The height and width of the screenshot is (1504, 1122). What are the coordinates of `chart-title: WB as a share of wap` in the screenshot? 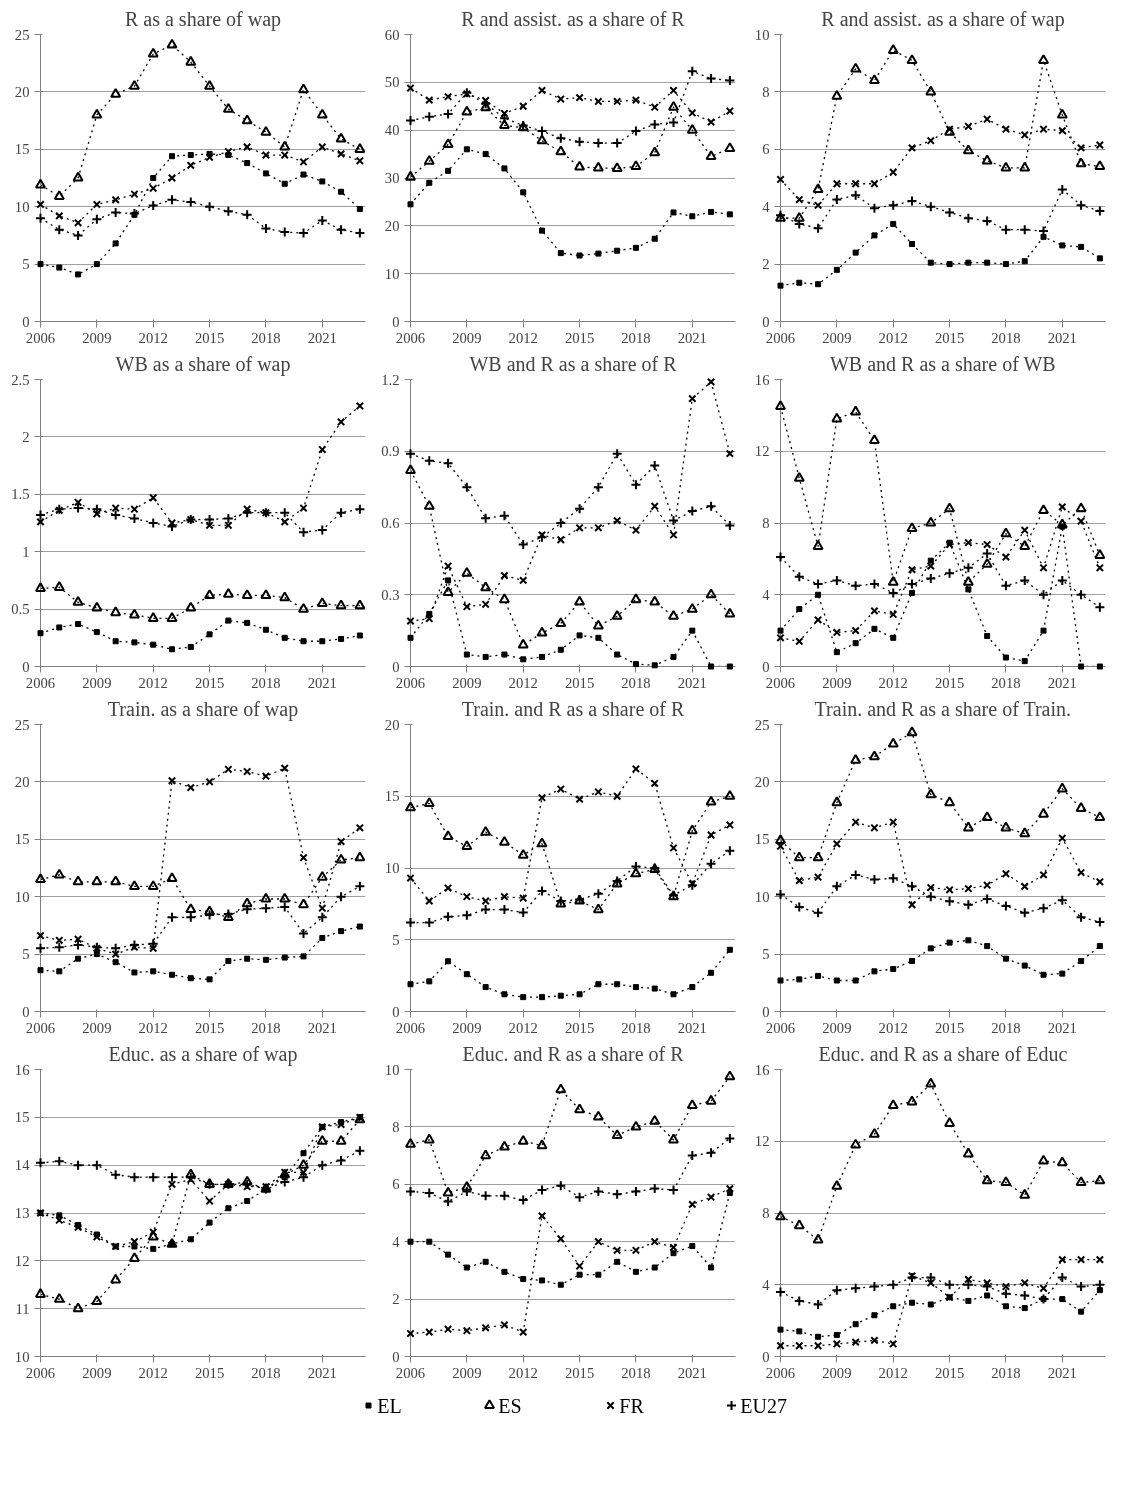 It's located at (203, 364).